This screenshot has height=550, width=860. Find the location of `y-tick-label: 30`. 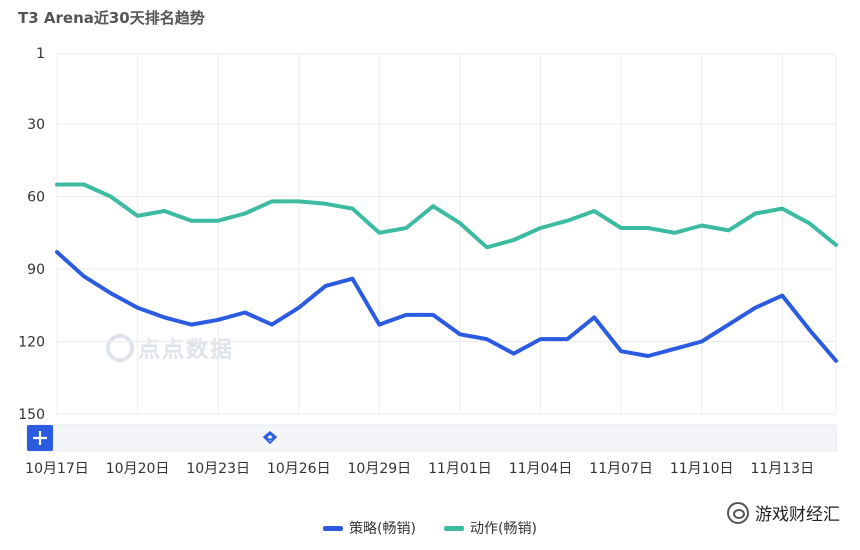

y-tick-label: 30 is located at coordinates (36, 125).